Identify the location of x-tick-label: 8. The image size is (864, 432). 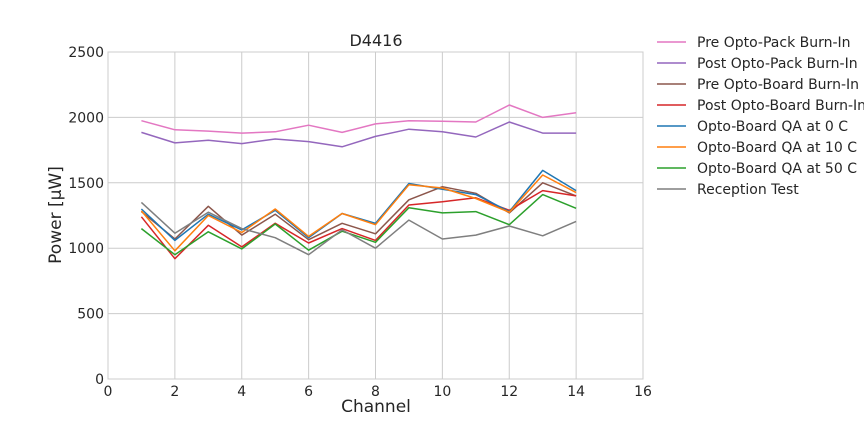
(375, 392).